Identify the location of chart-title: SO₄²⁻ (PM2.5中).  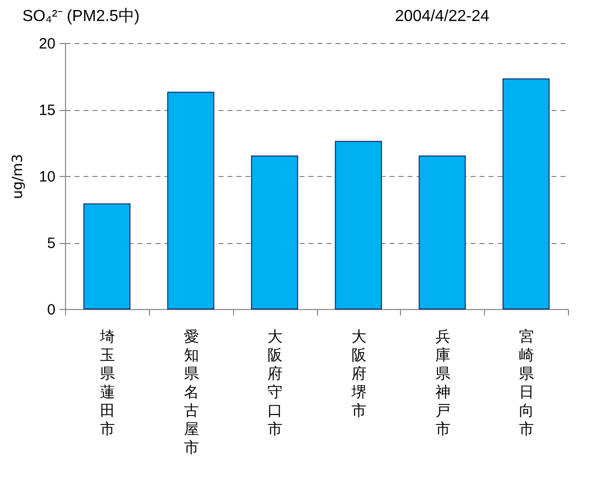
(81, 16).